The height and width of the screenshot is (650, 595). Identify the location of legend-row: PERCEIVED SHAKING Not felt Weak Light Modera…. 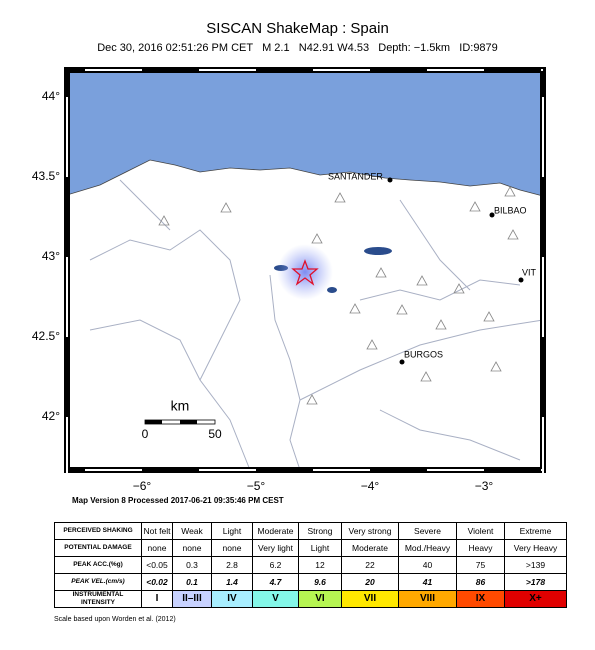
(310, 531).